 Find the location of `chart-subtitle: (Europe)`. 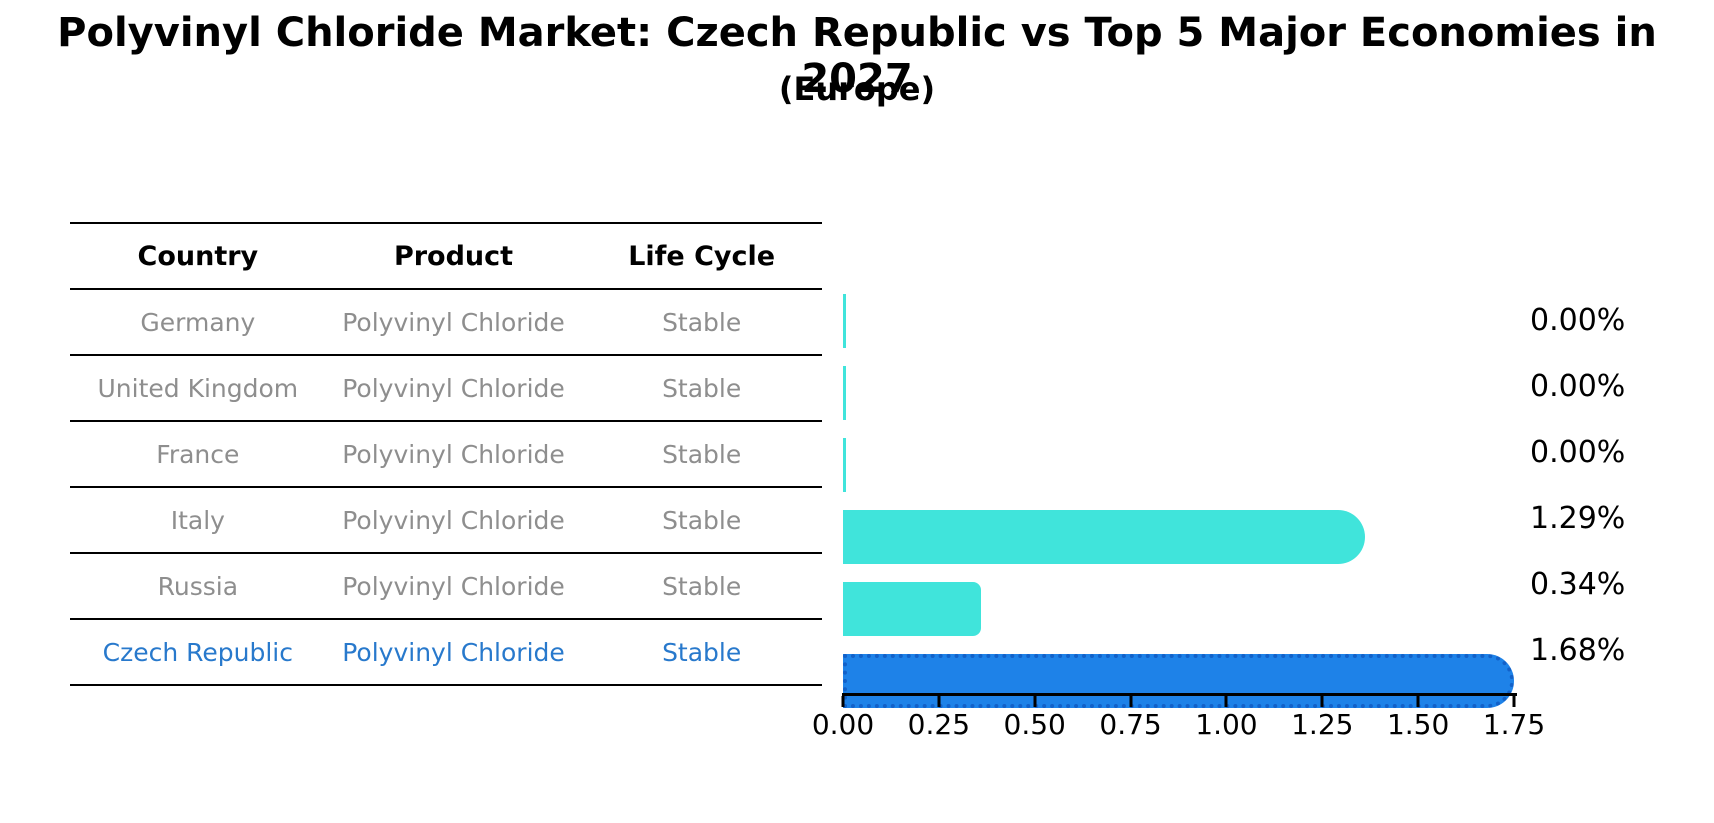

chart-subtitle: (Europe) is located at coordinates (857, 89).